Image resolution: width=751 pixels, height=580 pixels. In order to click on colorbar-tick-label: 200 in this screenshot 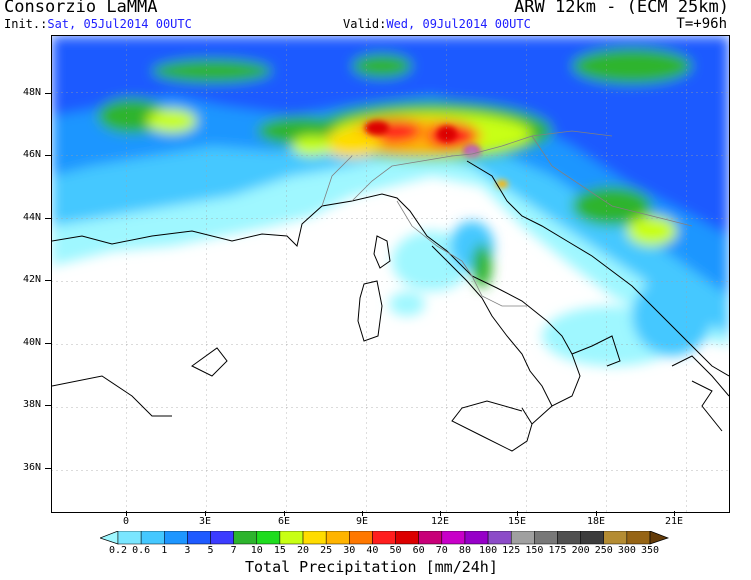, I will do `click(580, 550)`.